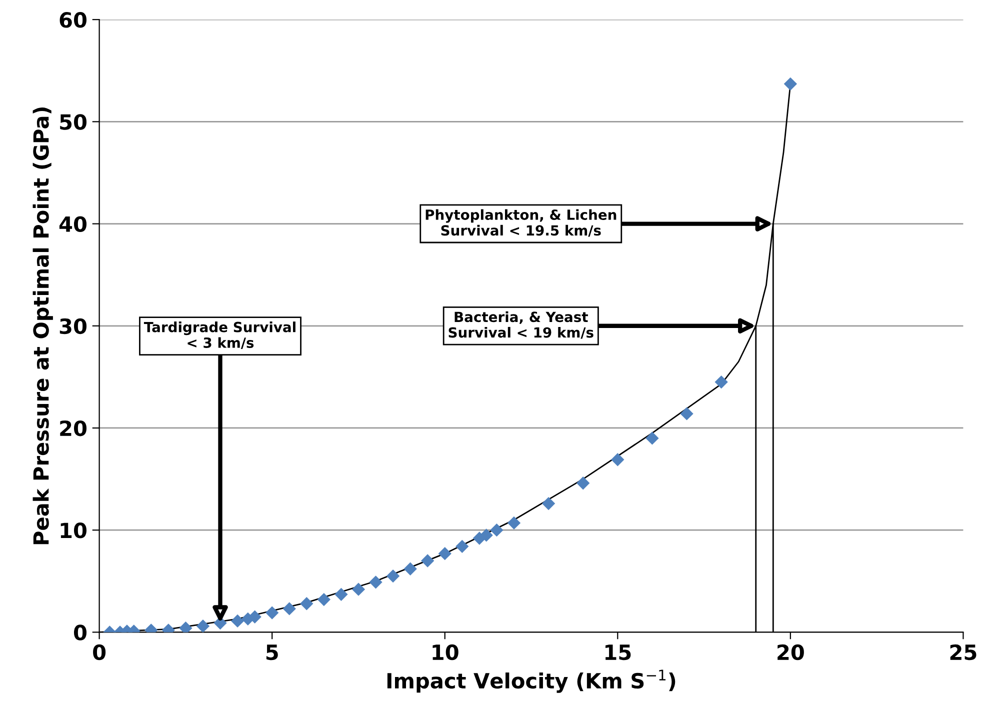 This screenshot has width=993, height=725. What do you see at coordinates (99, 652) in the screenshot?
I see `x-tick-label: 0` at bounding box center [99, 652].